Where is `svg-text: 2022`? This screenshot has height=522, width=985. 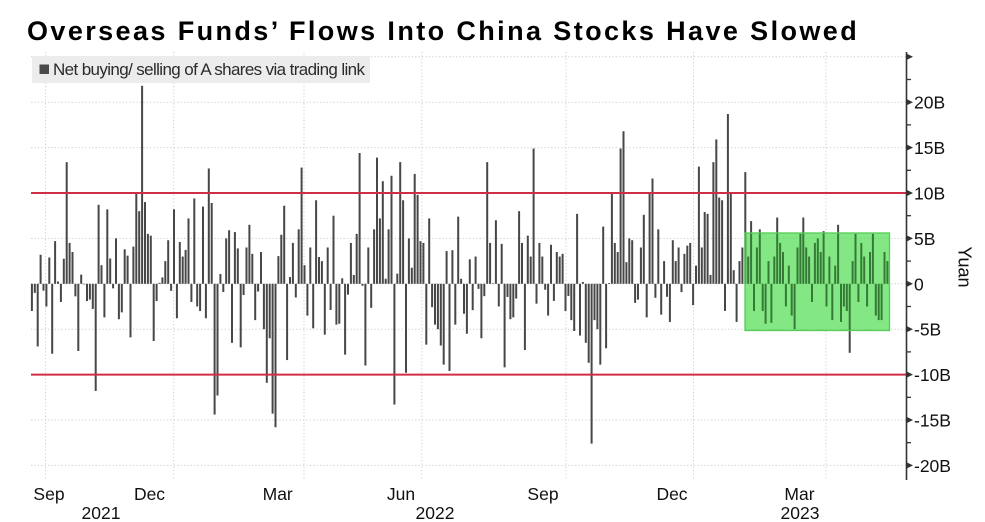 svg-text: 2022 is located at coordinates (435, 512).